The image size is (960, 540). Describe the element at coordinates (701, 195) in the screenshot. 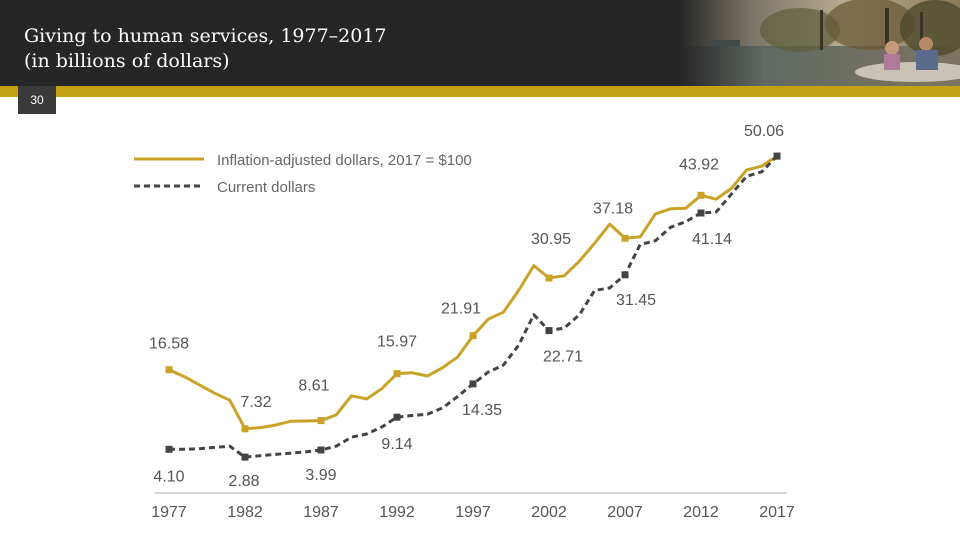

I see `marker-inflation-2012` at that location.